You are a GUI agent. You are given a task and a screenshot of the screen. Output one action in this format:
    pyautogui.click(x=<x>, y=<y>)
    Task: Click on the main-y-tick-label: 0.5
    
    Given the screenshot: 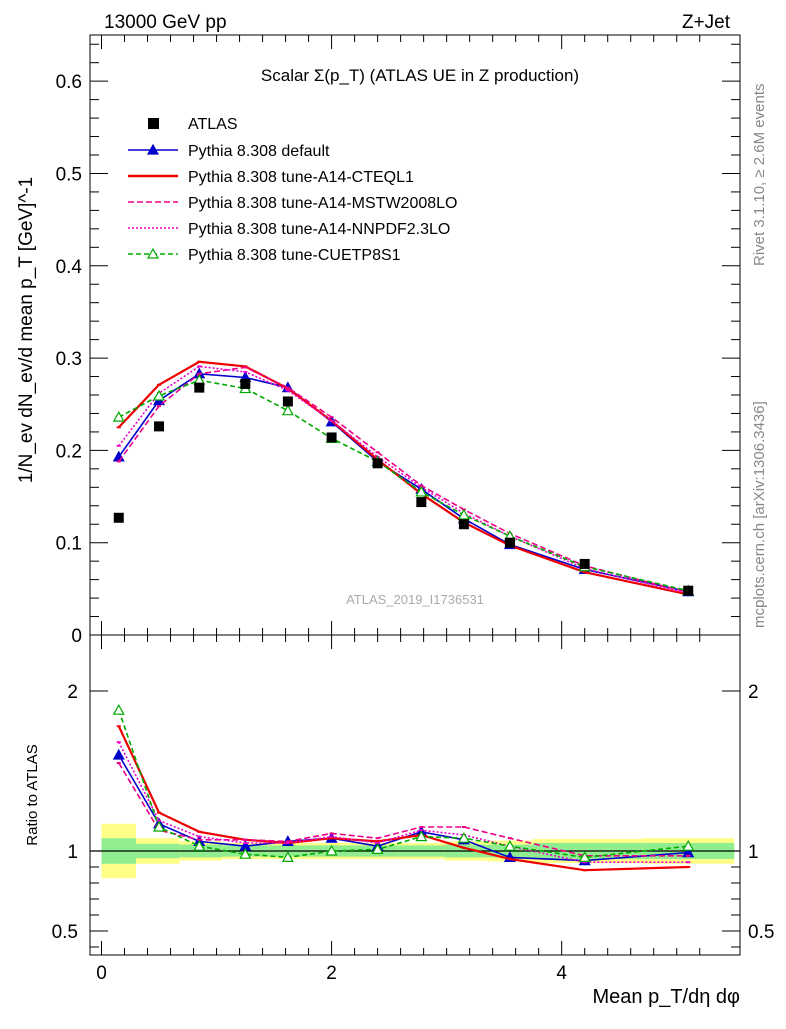 What is the action you would take?
    pyautogui.click(x=69, y=174)
    